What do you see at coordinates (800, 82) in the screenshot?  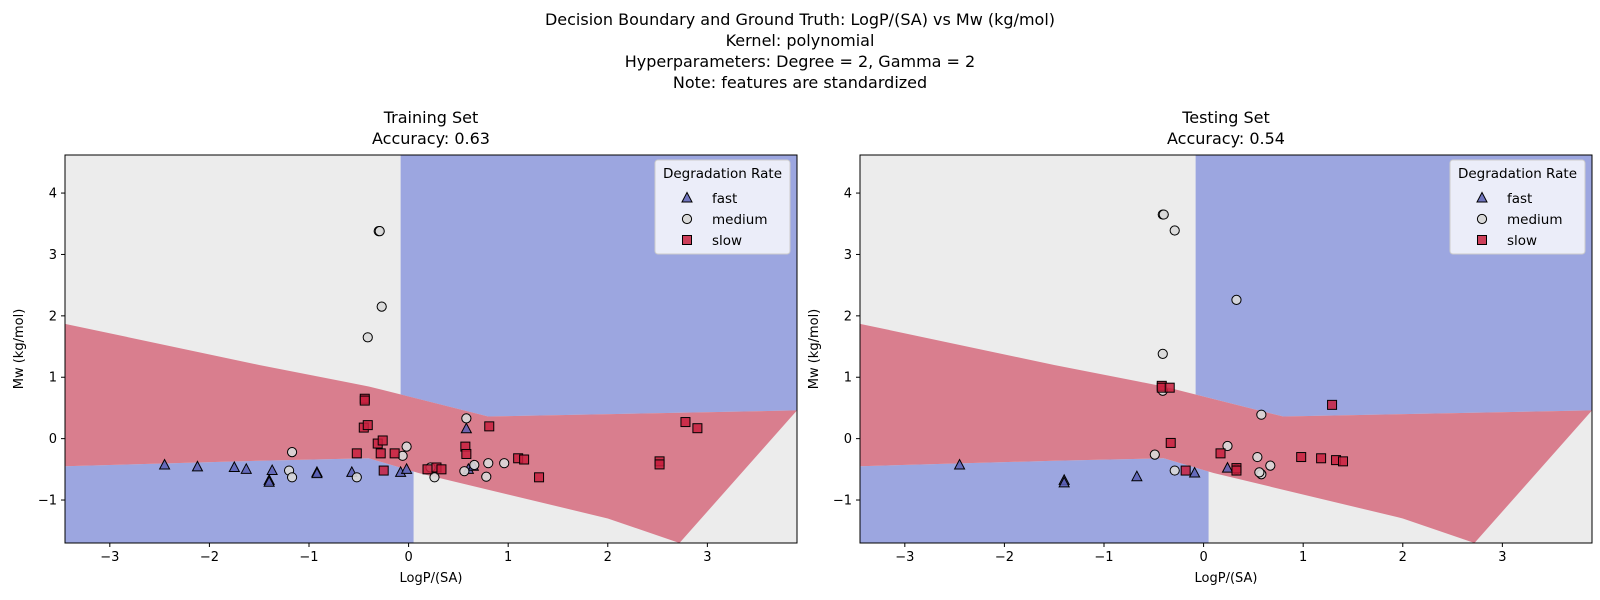 I see `suptitle-line: Note: features are standardized` at bounding box center [800, 82].